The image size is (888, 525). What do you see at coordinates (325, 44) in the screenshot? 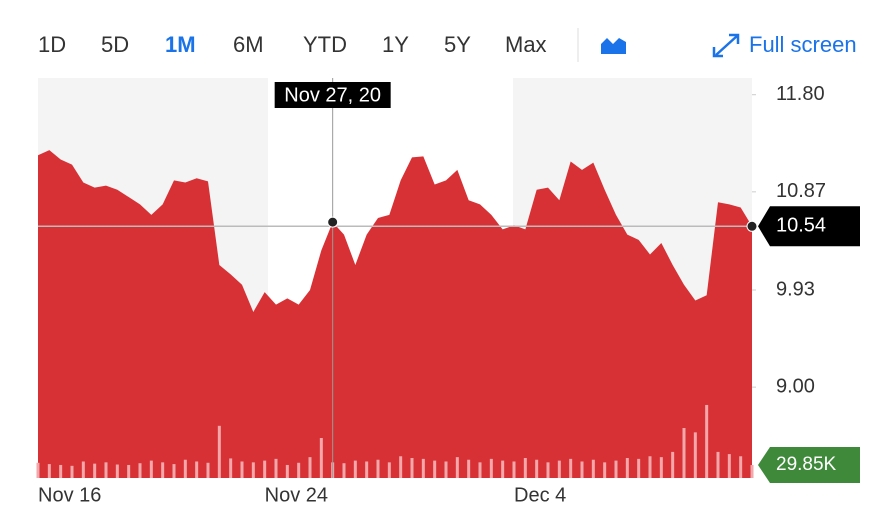
I see `range-button: YTD` at bounding box center [325, 44].